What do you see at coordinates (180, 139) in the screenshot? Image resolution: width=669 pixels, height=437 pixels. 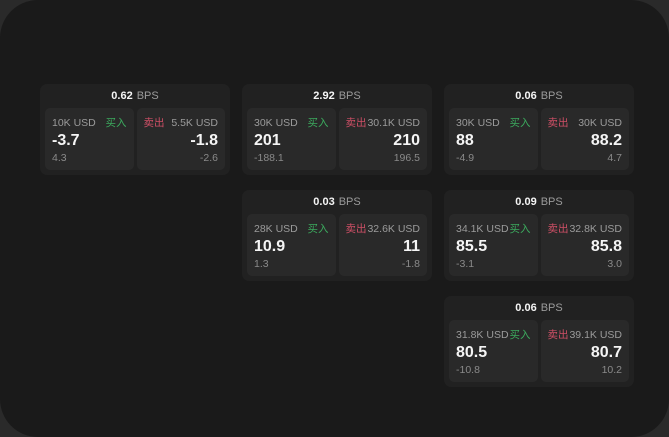 I see `sell-quote-tile: 卖出 5.5K USD -1.8 -2.6` at bounding box center [180, 139].